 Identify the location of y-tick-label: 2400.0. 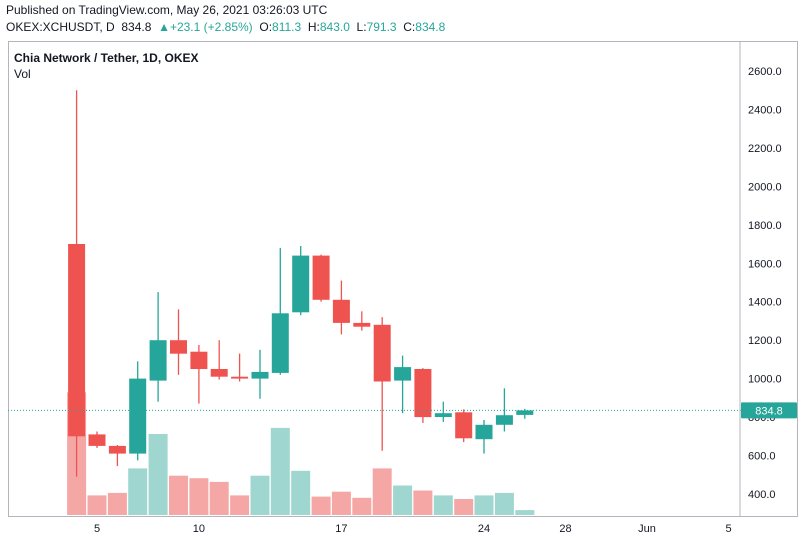
(765, 111).